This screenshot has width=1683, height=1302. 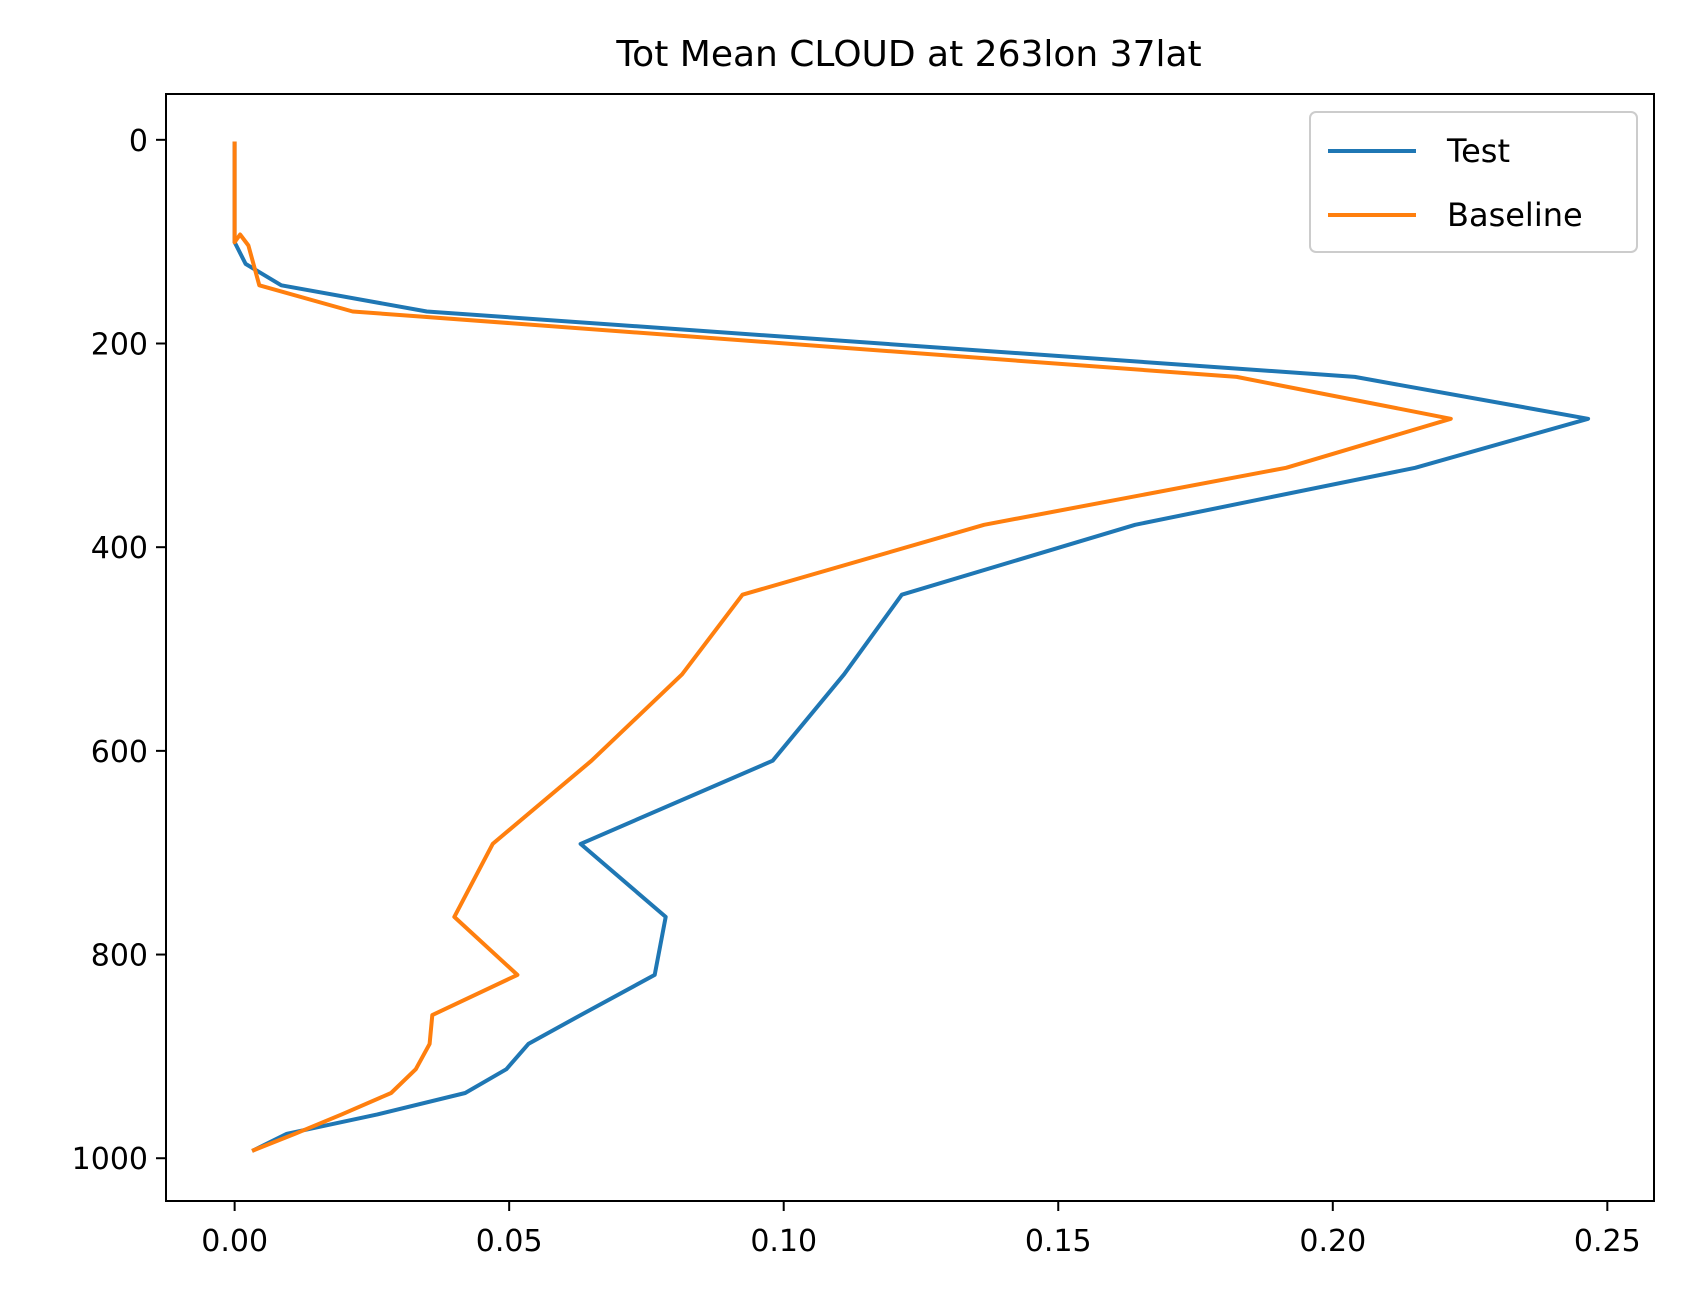 What do you see at coordinates (1478, 151) in the screenshot?
I see `legend-label-test: Test` at bounding box center [1478, 151].